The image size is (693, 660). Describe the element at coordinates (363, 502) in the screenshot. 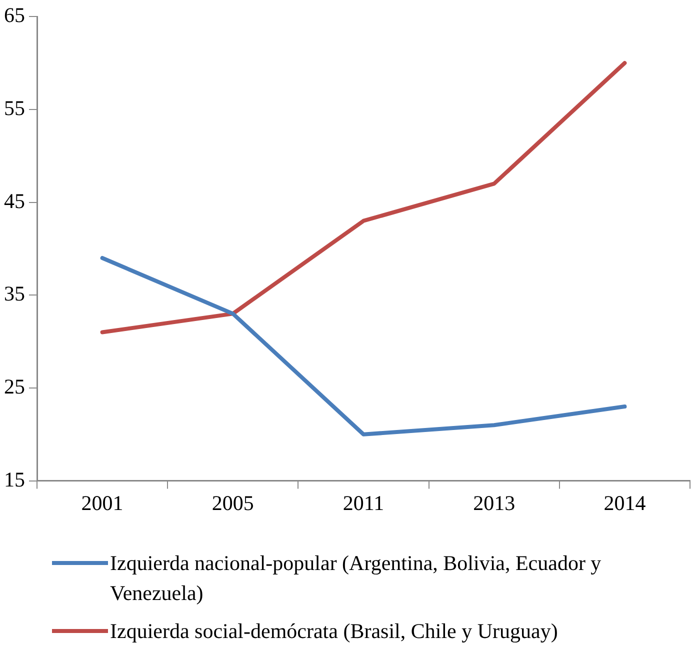

I see `x-tick-label: 2011` at that location.